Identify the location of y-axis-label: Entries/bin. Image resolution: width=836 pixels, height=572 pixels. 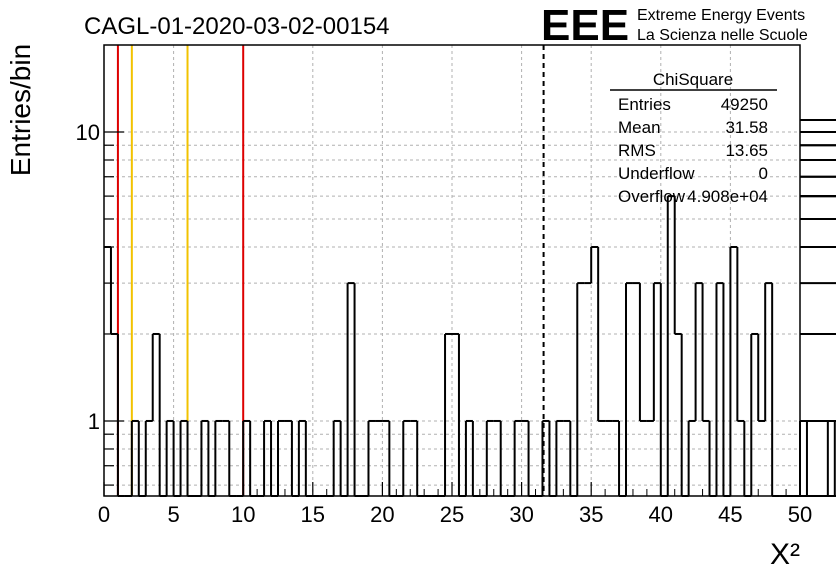
(20, 110).